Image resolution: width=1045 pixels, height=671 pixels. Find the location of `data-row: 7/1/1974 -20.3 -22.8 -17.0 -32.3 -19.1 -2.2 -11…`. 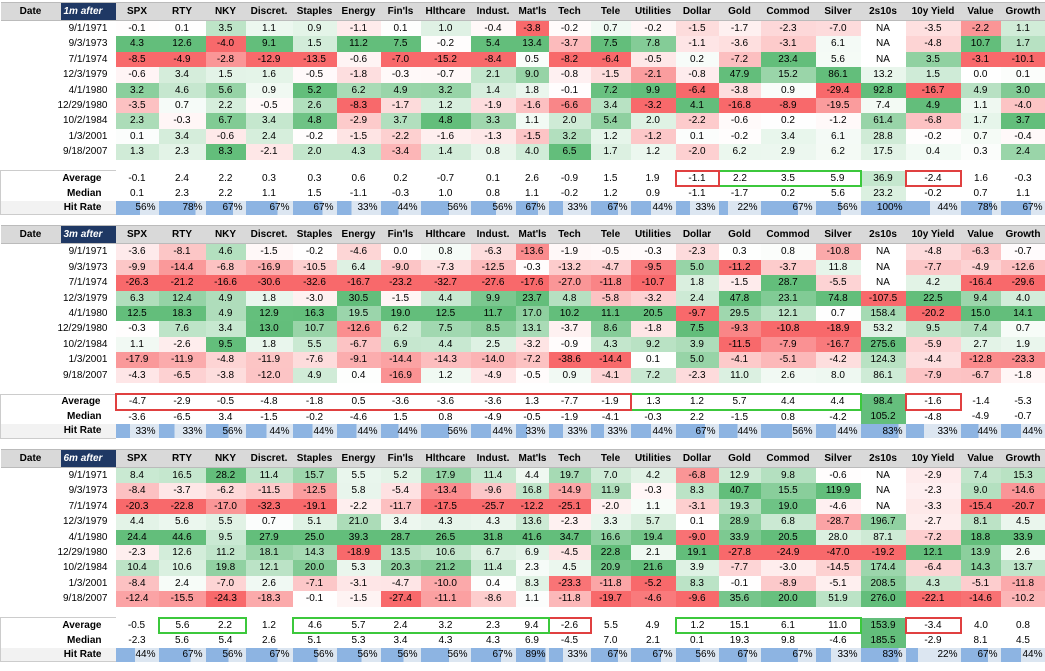

data-row: 7/1/1974 -20.3 -22.8 -17.0 -32.3 -19.1 -2.2 -11… is located at coordinates (523, 506).